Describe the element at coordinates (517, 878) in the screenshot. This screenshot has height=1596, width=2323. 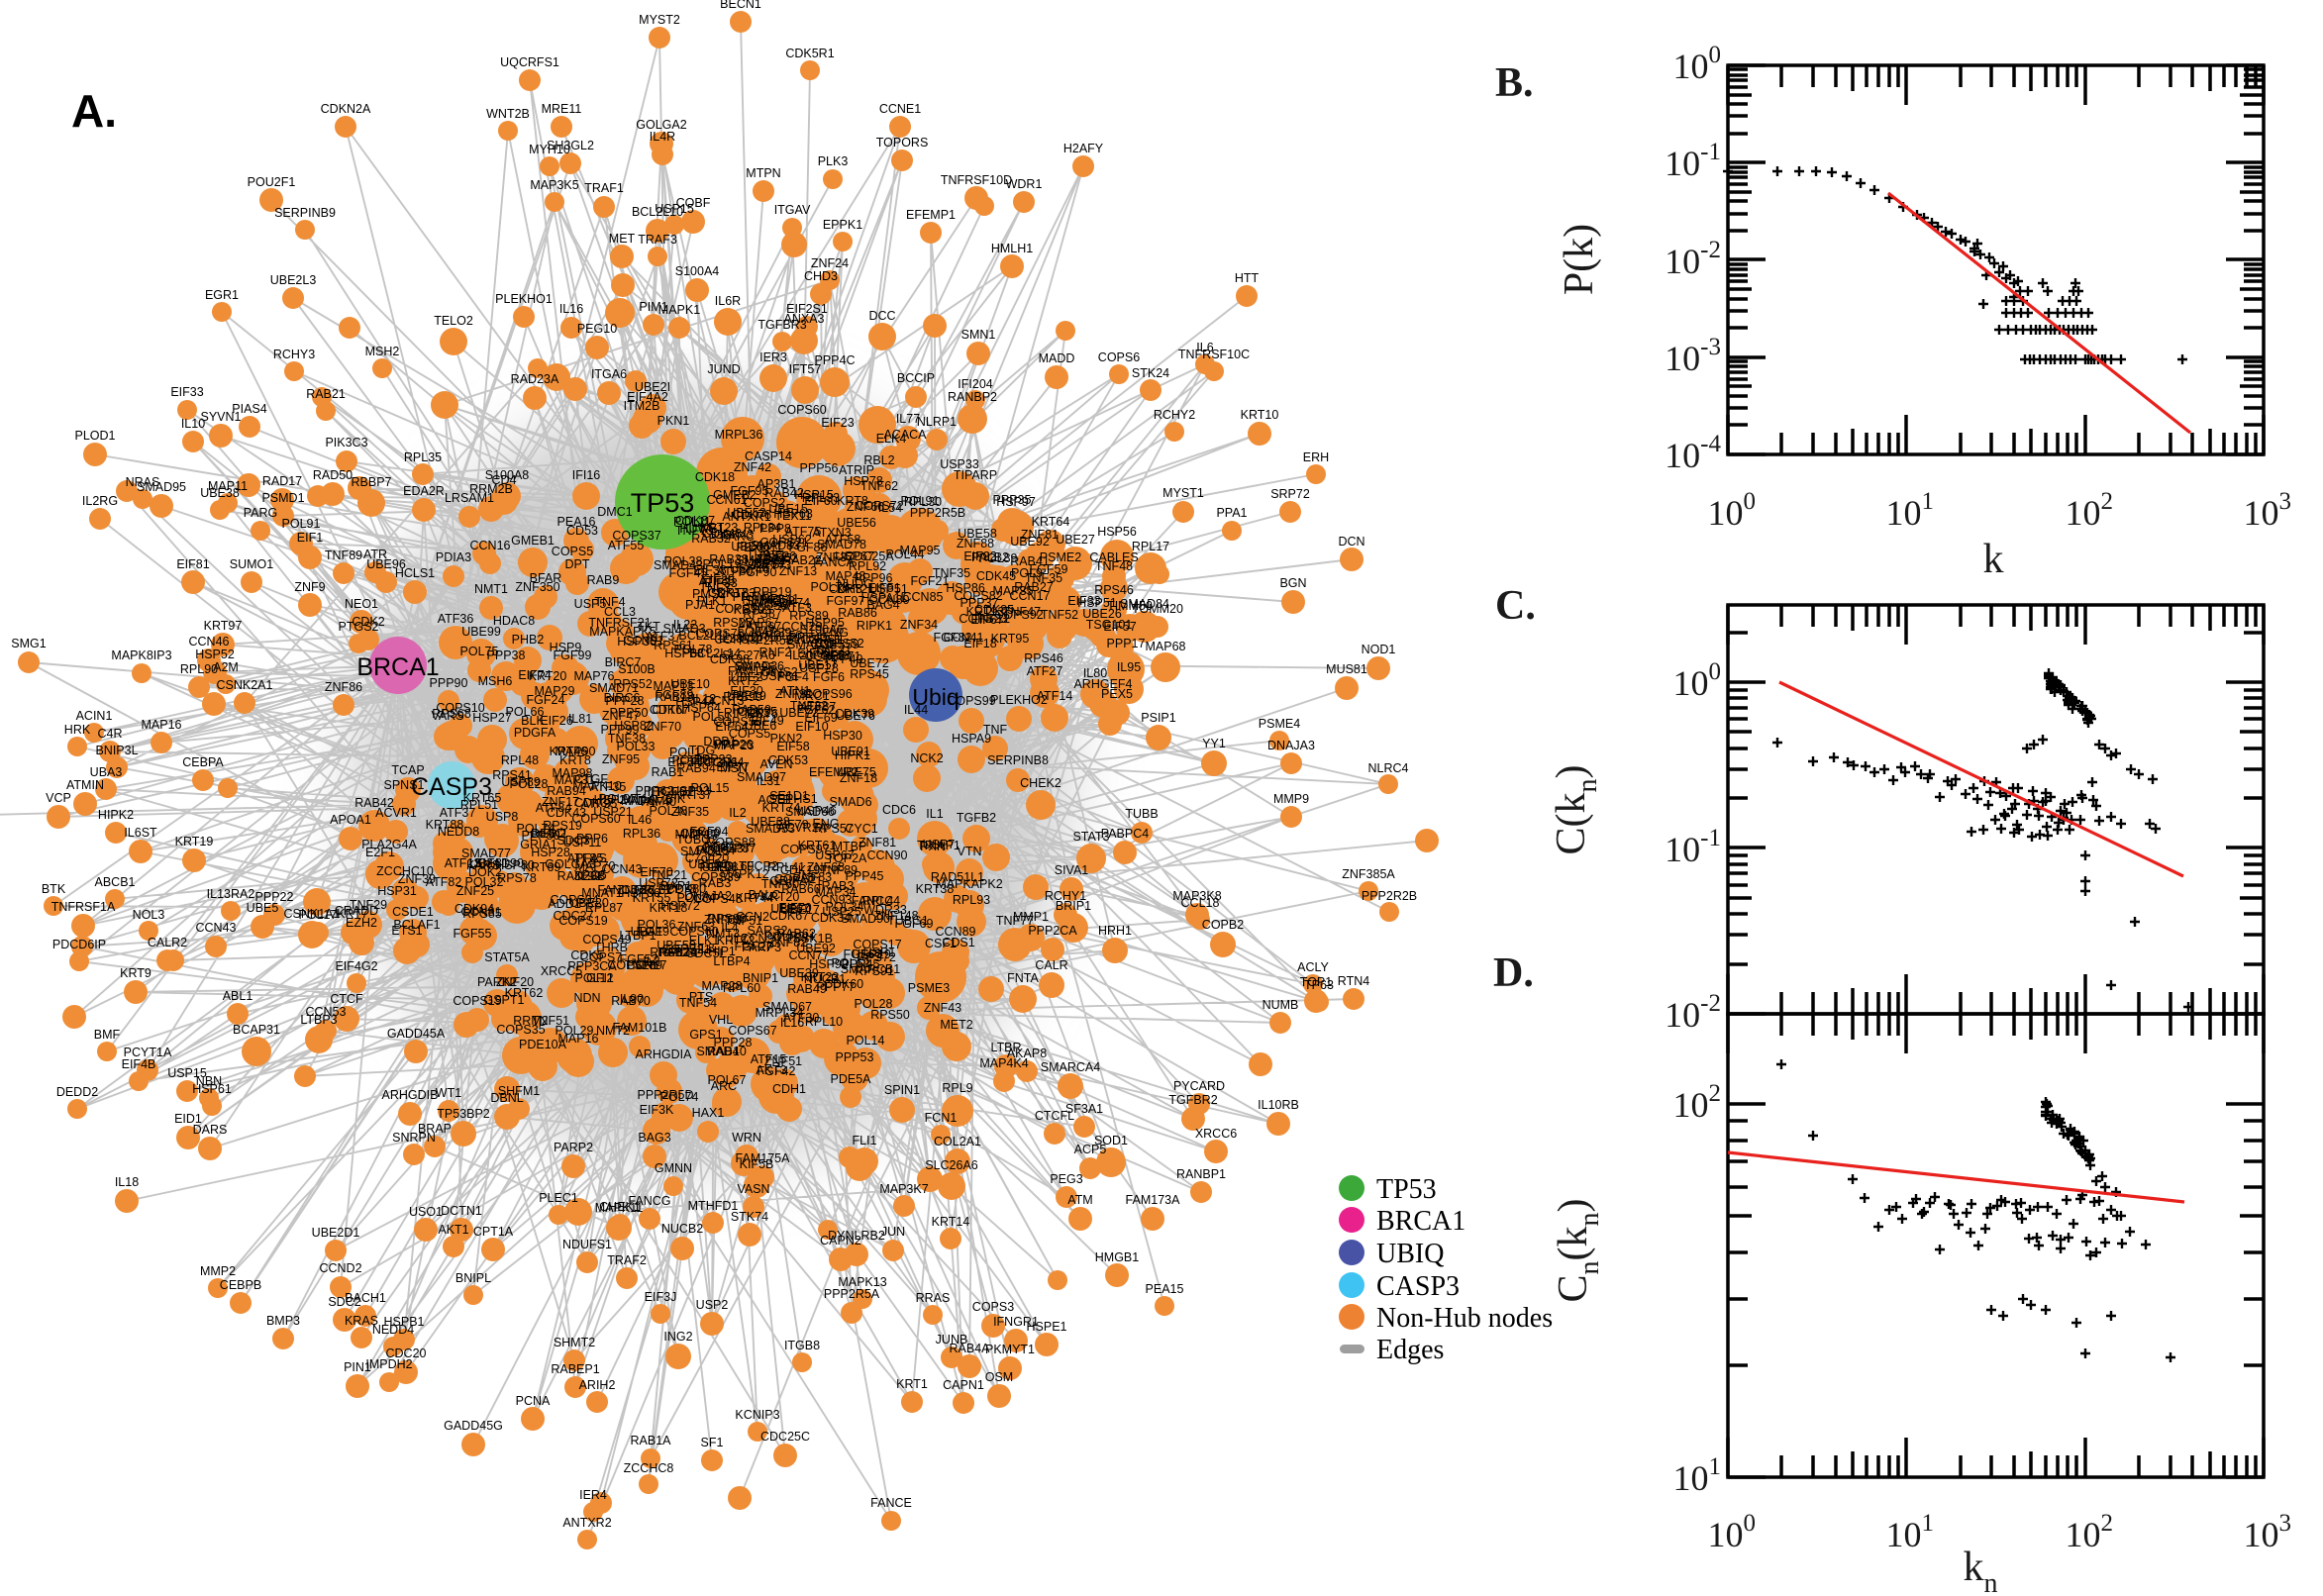
I see `svg-text: RPS78` at that location.